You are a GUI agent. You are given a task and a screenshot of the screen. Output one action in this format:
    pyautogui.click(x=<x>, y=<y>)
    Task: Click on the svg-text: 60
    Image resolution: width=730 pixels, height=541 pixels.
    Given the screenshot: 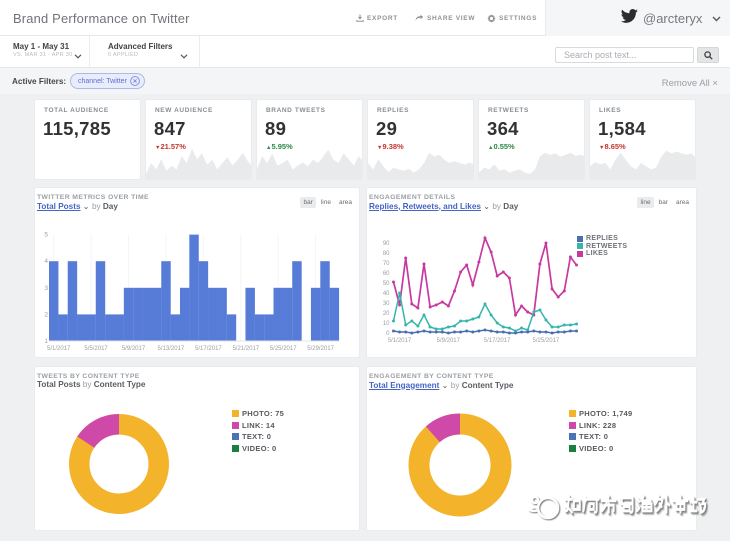 What is the action you would take?
    pyautogui.click(x=386, y=274)
    